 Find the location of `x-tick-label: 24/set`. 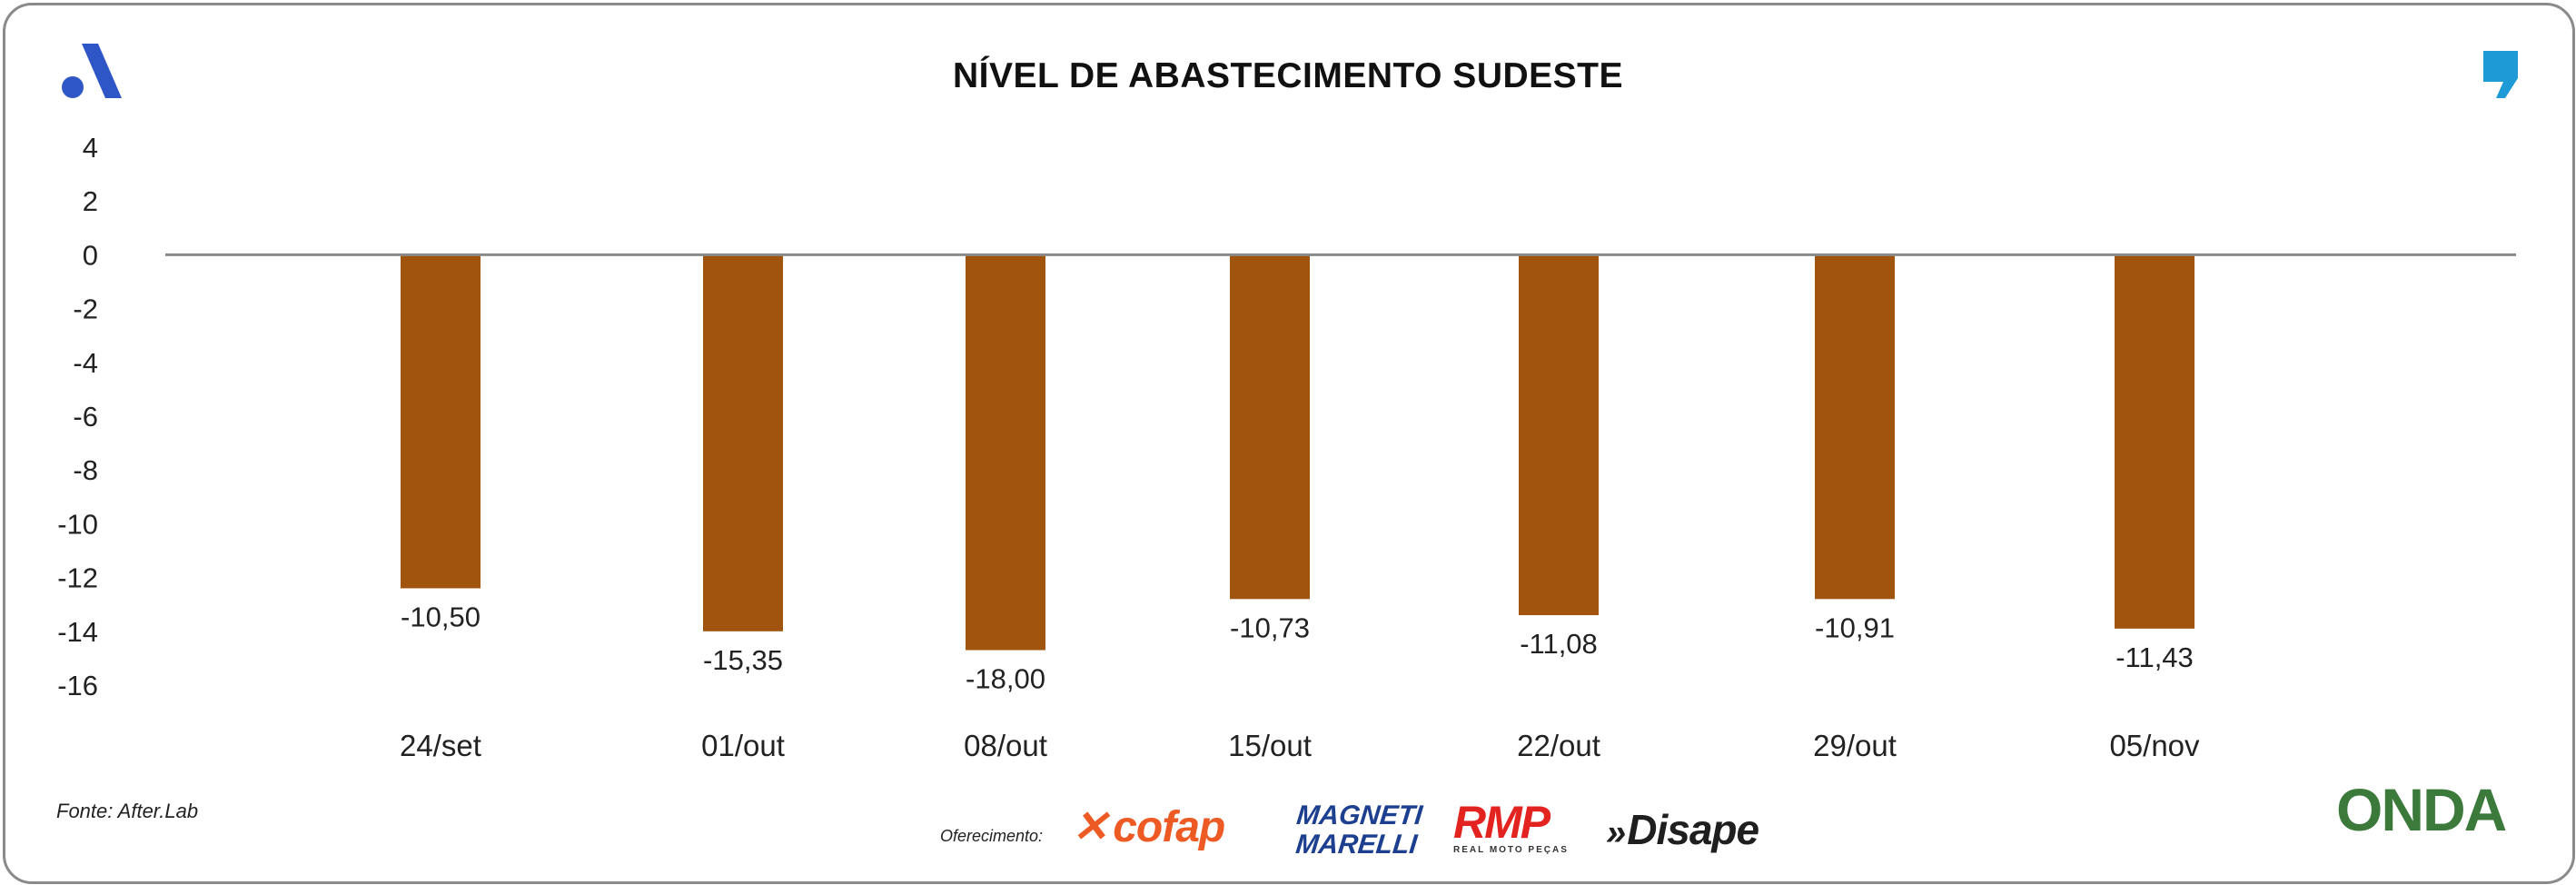

x-tick-label: 24/set is located at coordinates (440, 745).